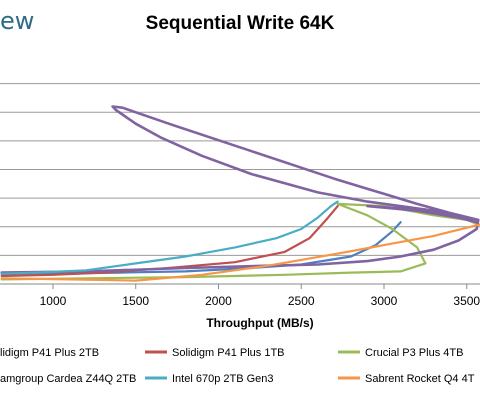  Describe the element at coordinates (420, 379) in the screenshot. I see `legend-label: Sabrent Rocket Q4 4T` at that location.